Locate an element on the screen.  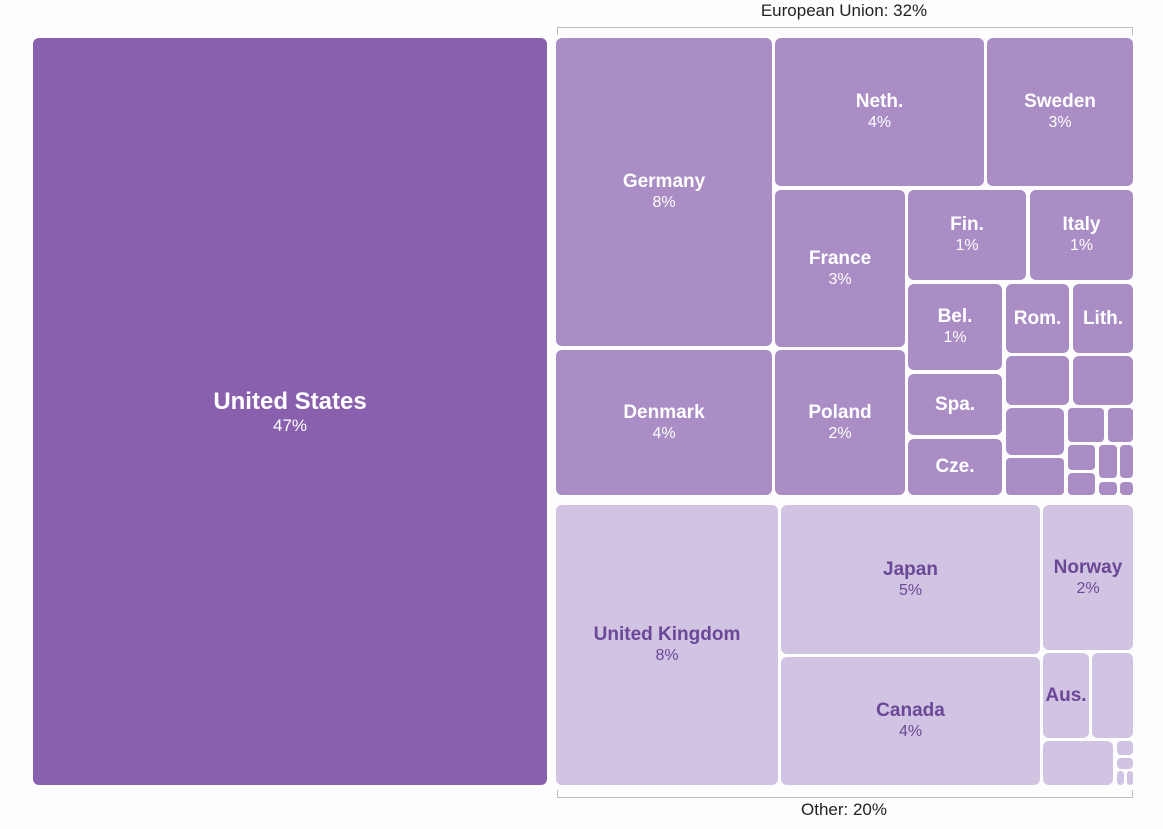
treemap-cell-cze: Cze. is located at coordinates (955, 467).